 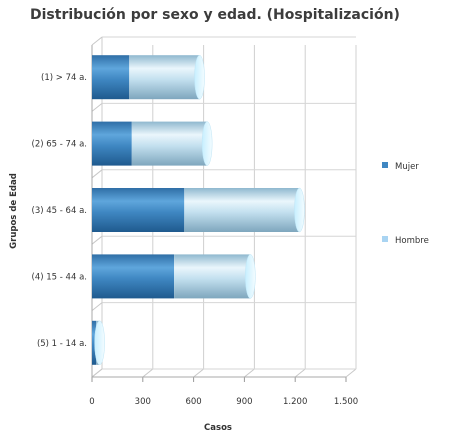 What do you see at coordinates (59, 145) in the screenshot?
I see `y-tick-label: (2) 65 - 74 a.` at bounding box center [59, 145].